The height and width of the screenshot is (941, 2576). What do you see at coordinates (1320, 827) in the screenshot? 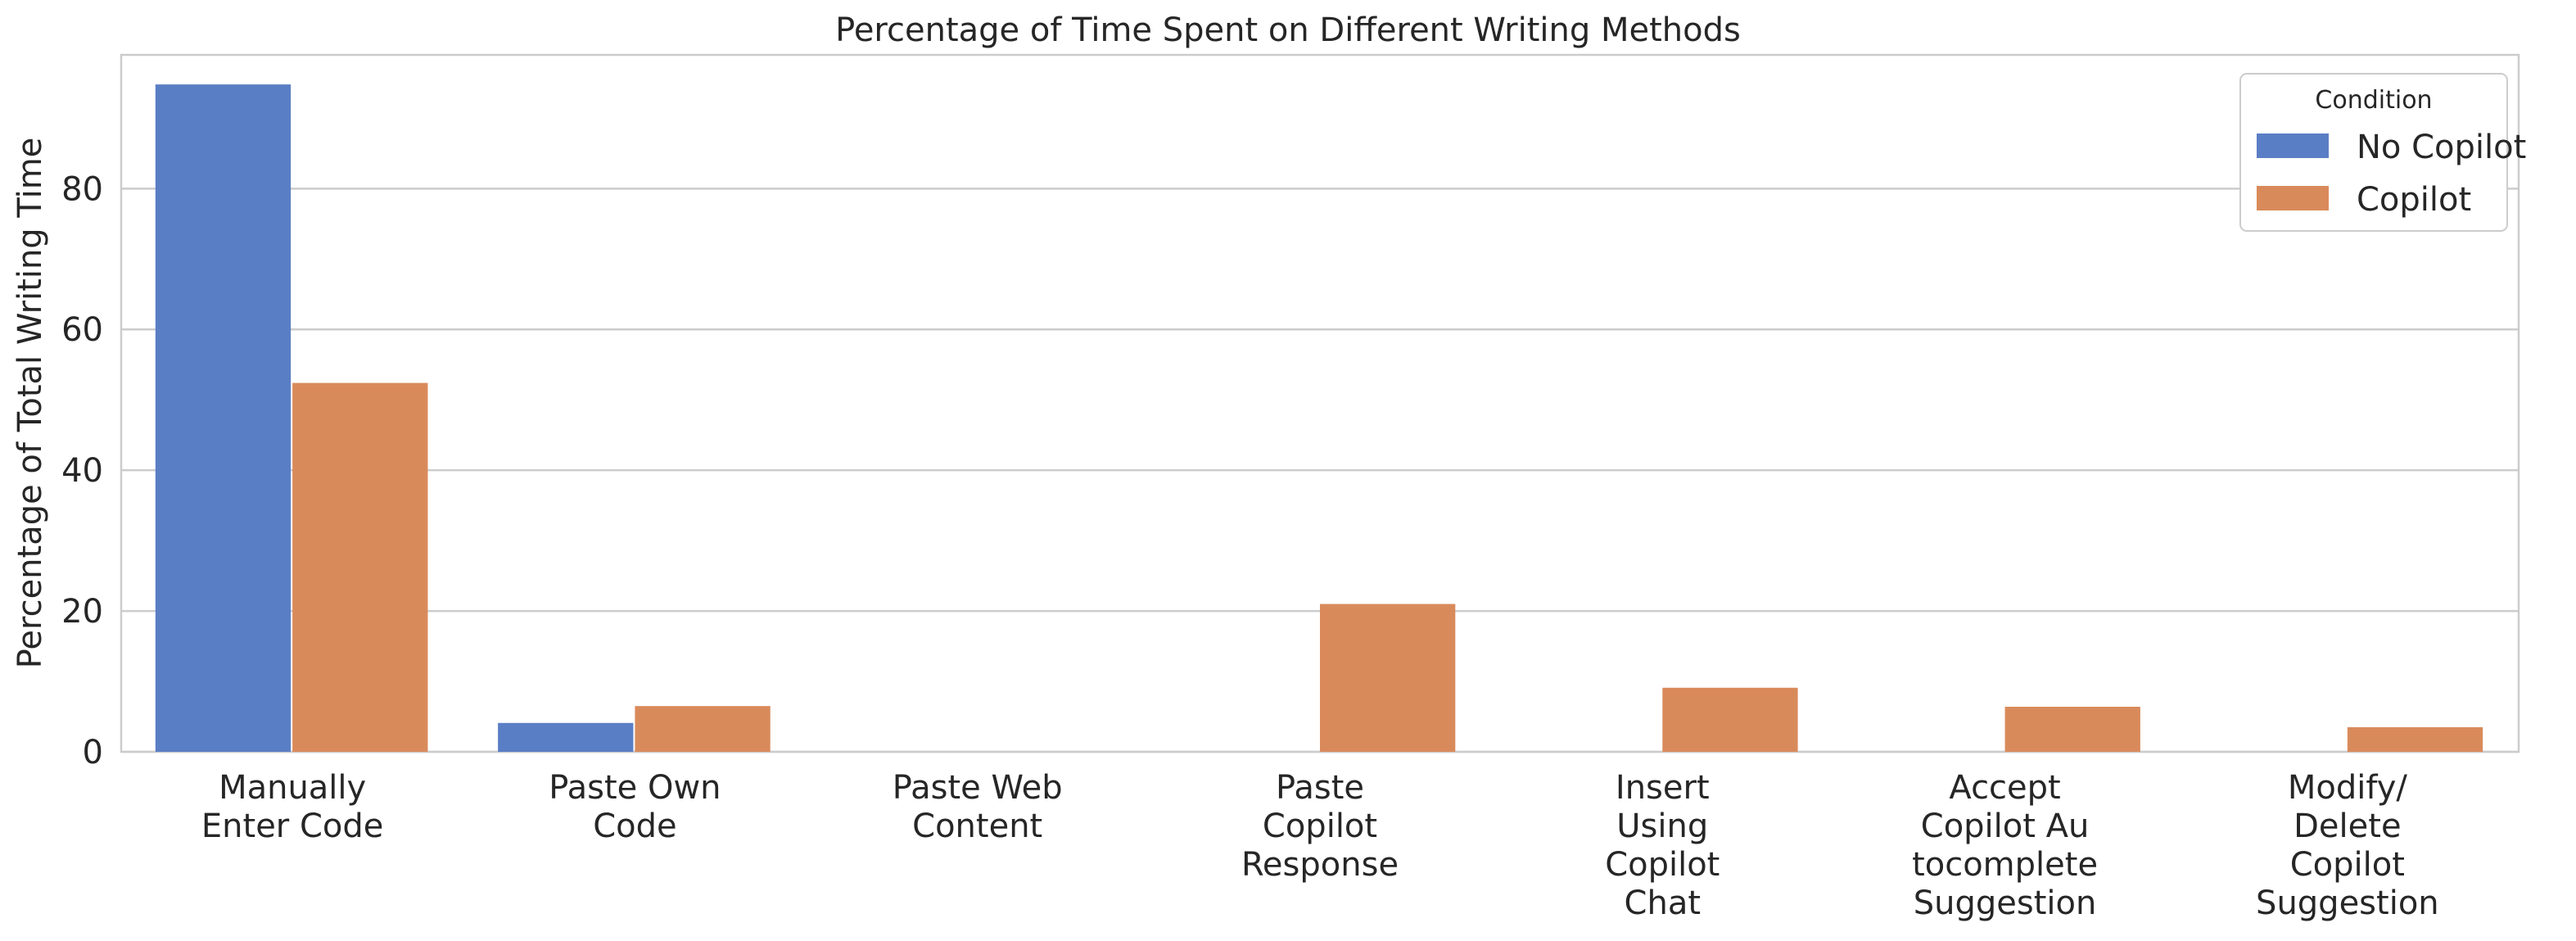
I see `x-tick-label-3: Paste Copilot Response` at bounding box center [1320, 827].